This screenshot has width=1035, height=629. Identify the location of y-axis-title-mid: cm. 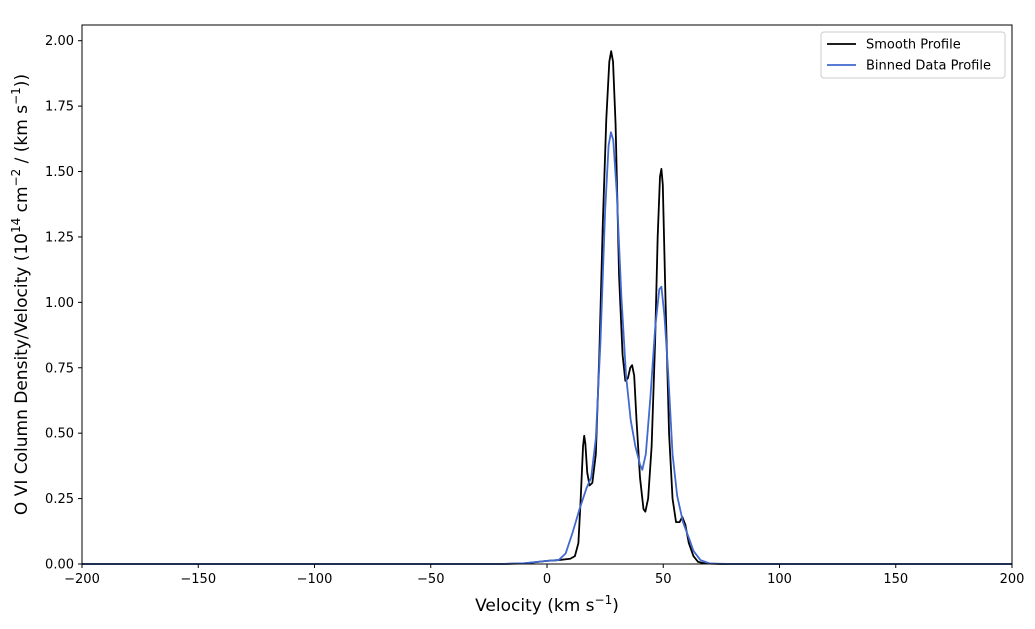
(22, 201).